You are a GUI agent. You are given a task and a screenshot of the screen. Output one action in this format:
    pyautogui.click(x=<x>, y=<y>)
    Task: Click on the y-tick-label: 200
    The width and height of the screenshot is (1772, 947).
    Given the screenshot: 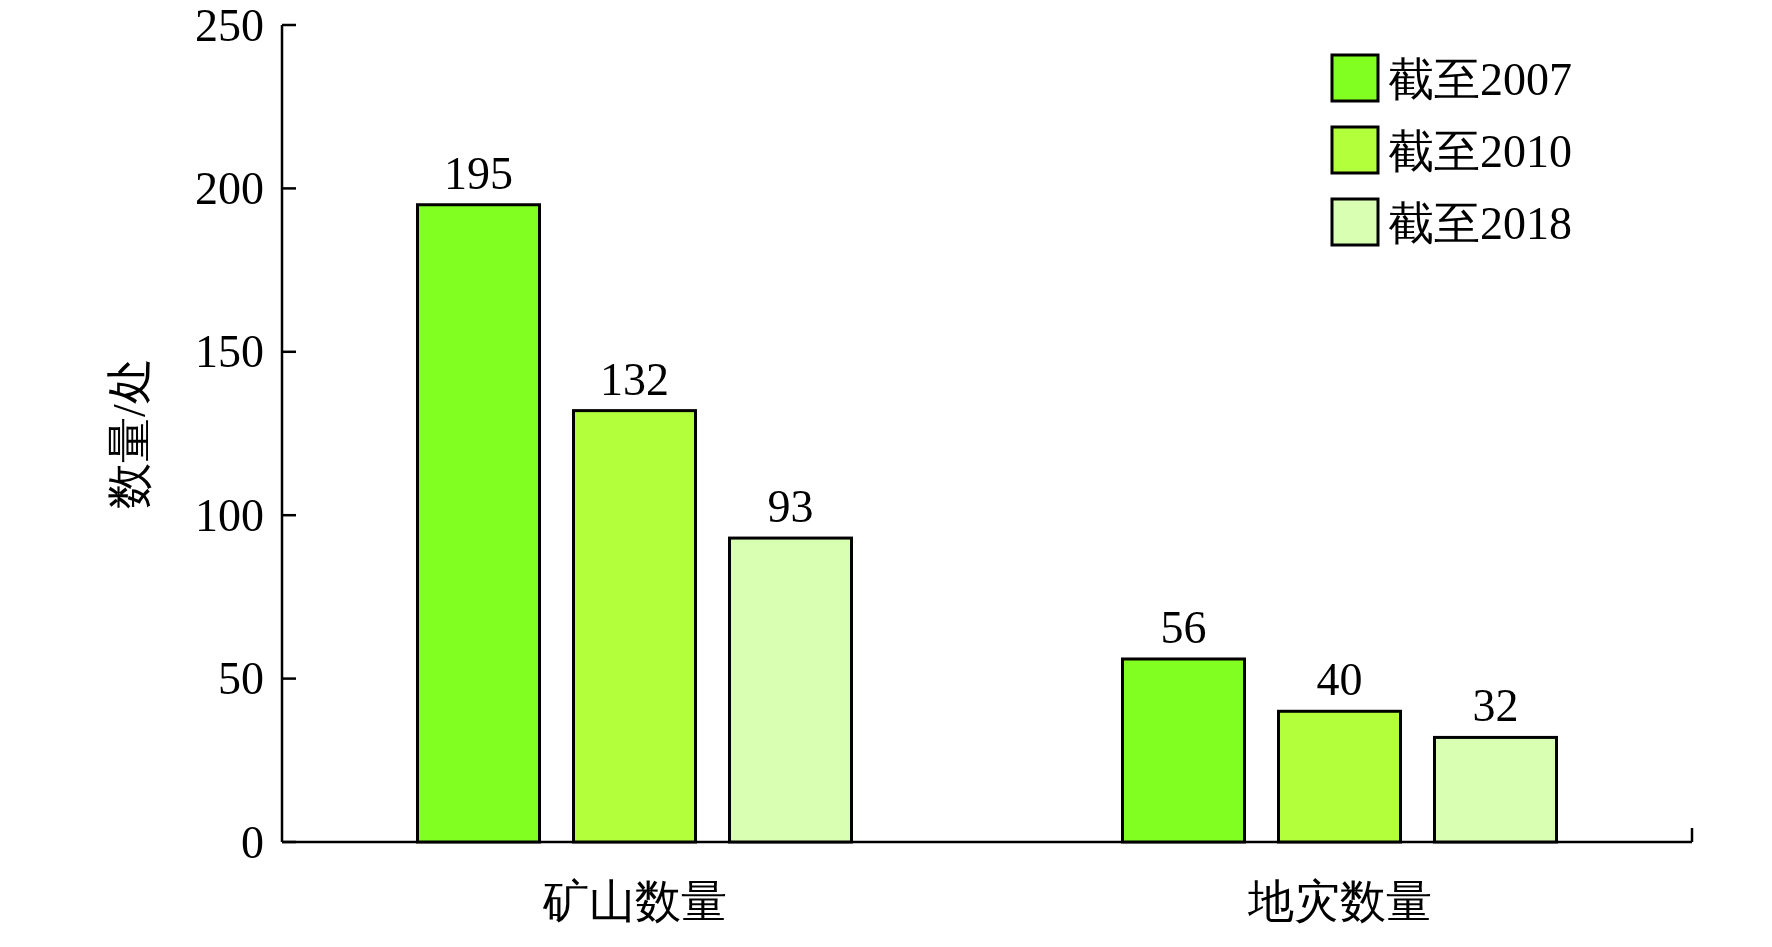 What is the action you would take?
    pyautogui.click(x=229, y=189)
    